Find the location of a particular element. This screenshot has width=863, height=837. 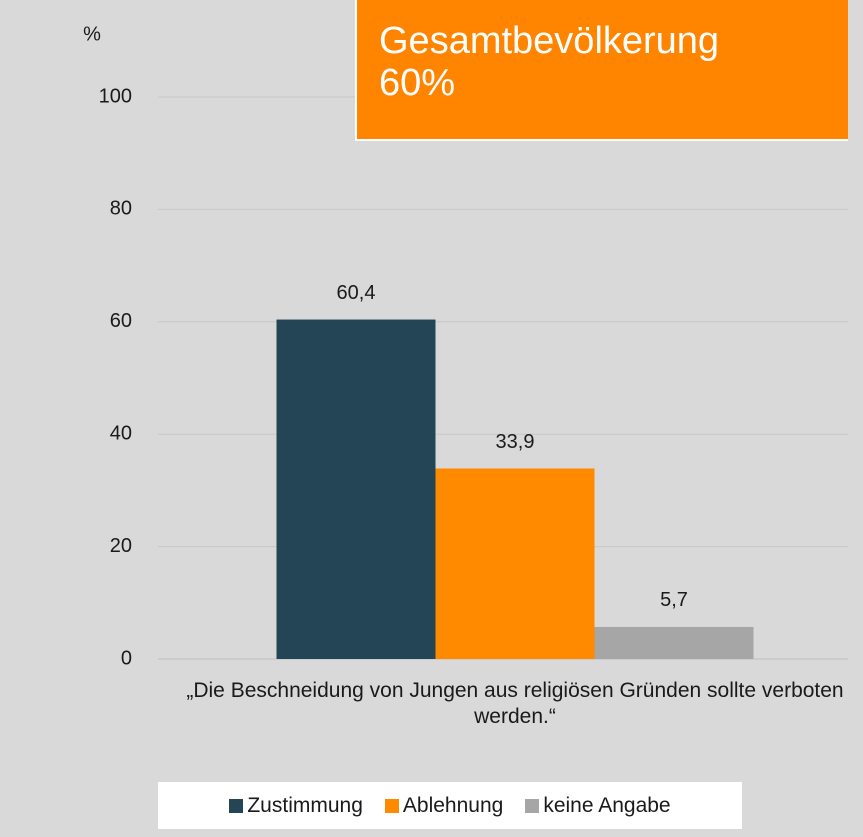

legend-item: keine Angabe is located at coordinates (598, 805).